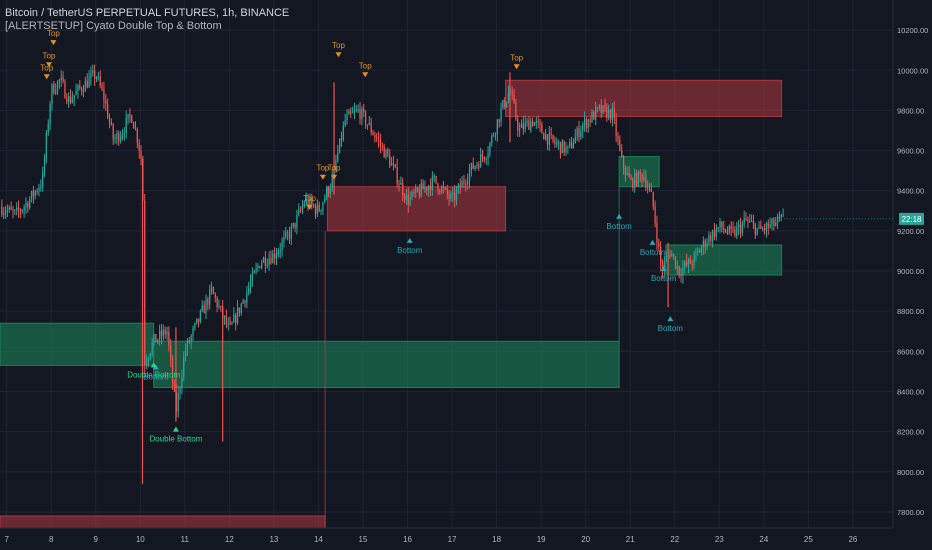  Describe the element at coordinates (910, 311) in the screenshot. I see `price-tick-label: 8800.00` at that location.